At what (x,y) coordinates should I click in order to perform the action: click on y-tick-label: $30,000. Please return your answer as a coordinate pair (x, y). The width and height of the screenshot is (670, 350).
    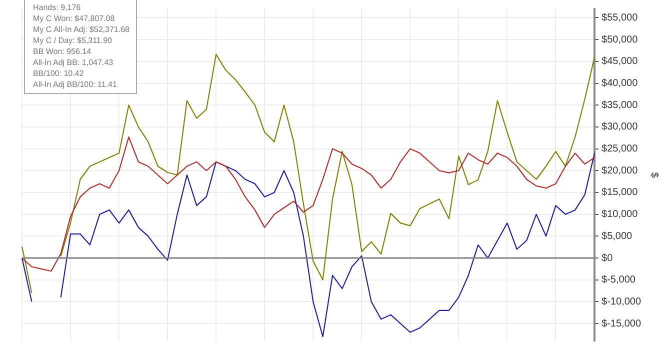
    Looking at the image, I should click on (620, 127).